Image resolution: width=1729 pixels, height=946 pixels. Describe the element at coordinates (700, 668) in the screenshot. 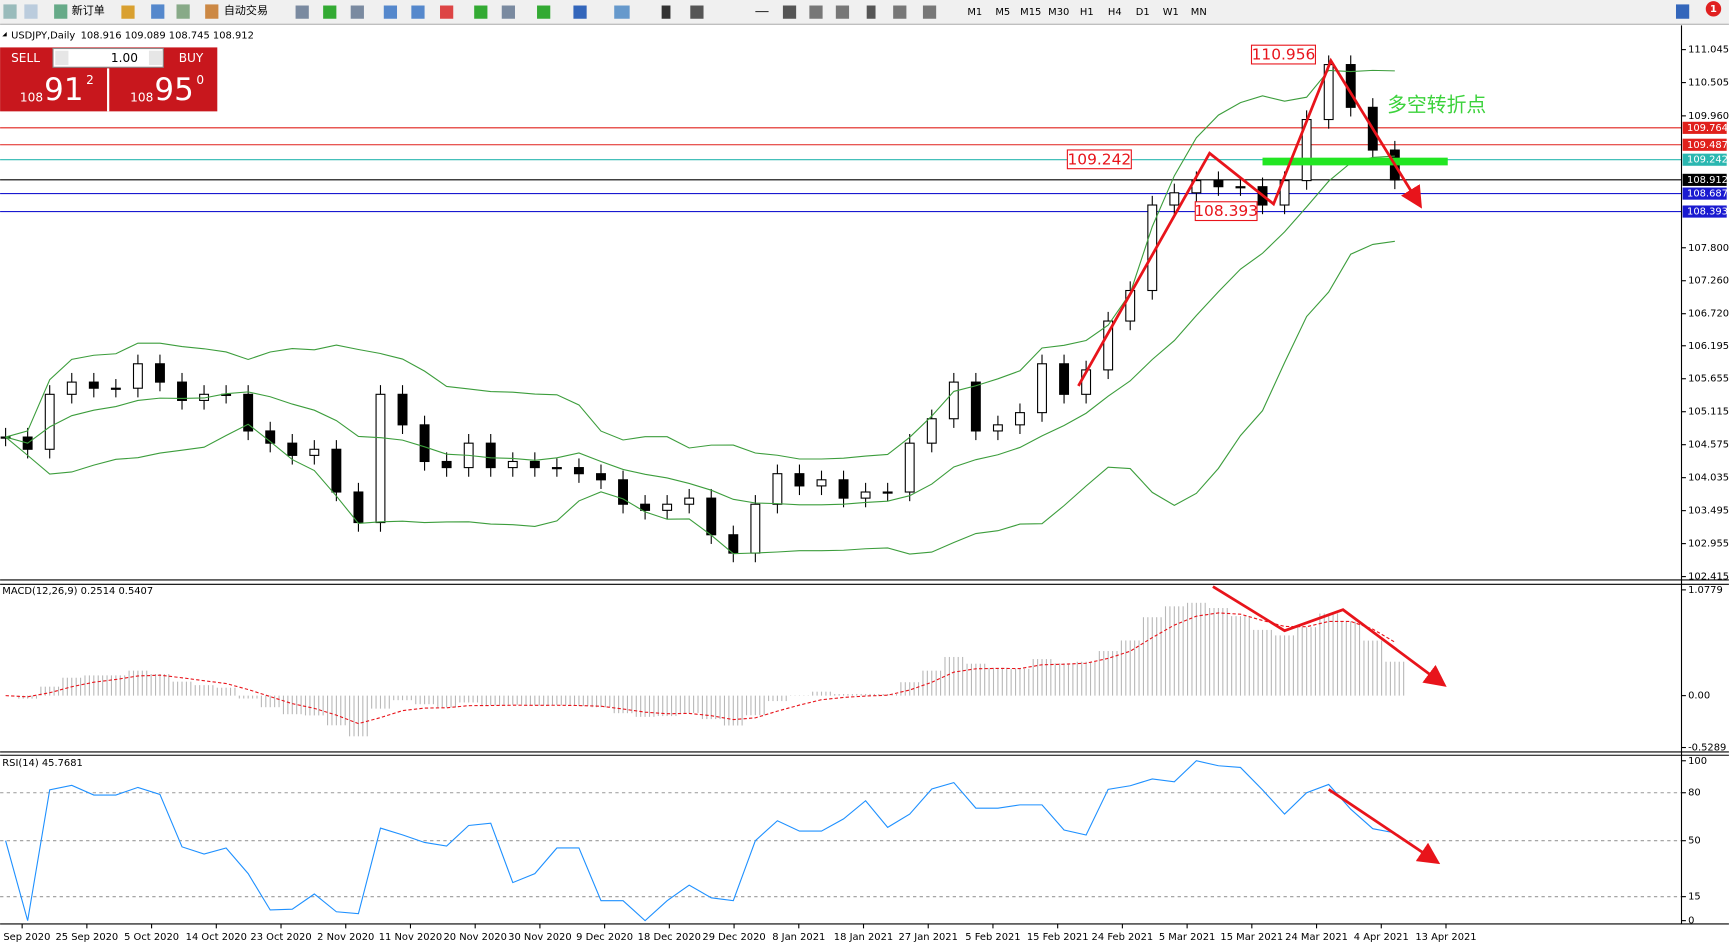

I see `macd-signal` at that location.